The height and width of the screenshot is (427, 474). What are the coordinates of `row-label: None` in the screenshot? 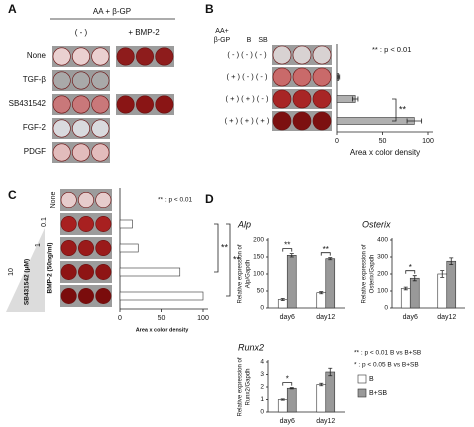 It's located at (53, 200).